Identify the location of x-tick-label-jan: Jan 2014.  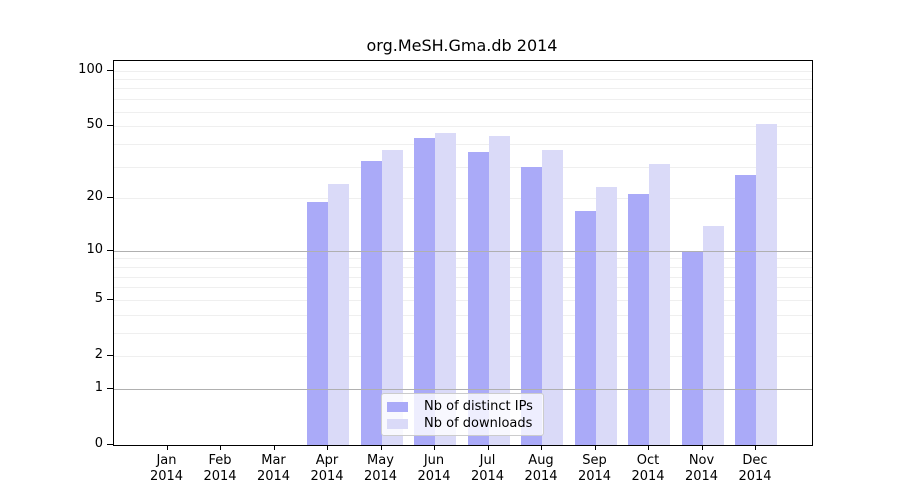
(166, 468).